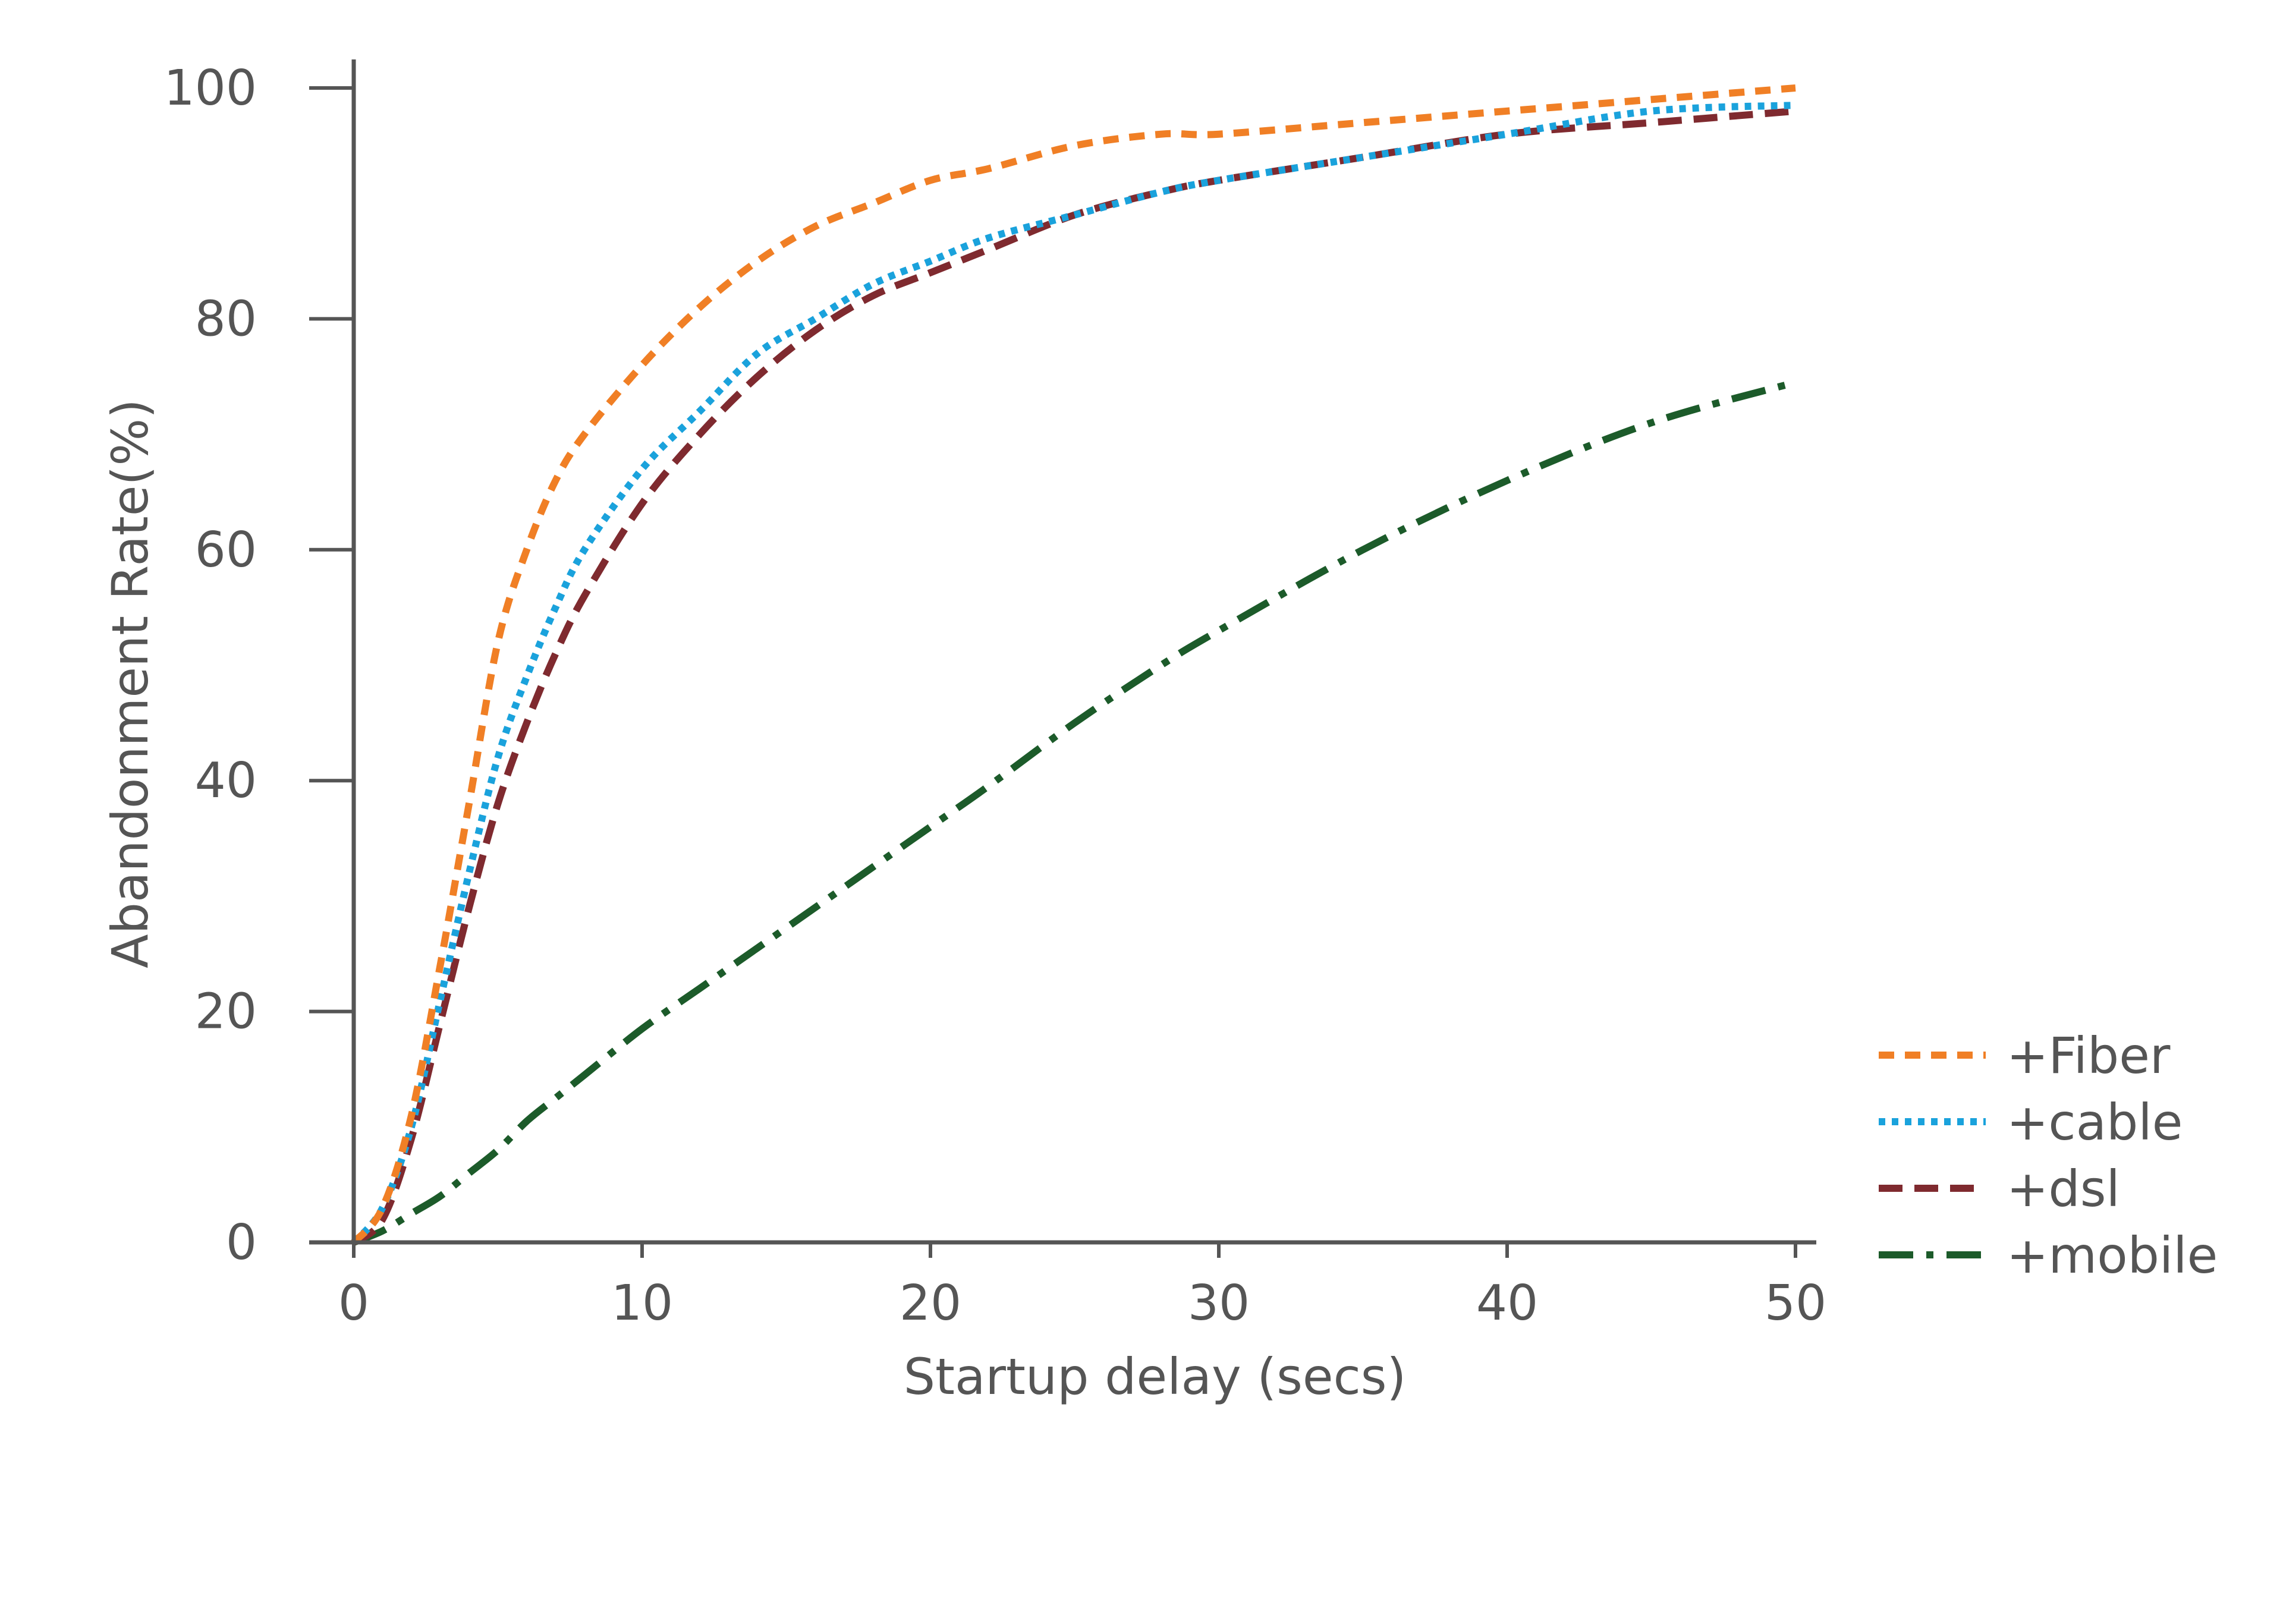 This screenshot has height=1624, width=2283. Describe the element at coordinates (2095, 1122) in the screenshot. I see `legend-label-cable: +cable` at that location.